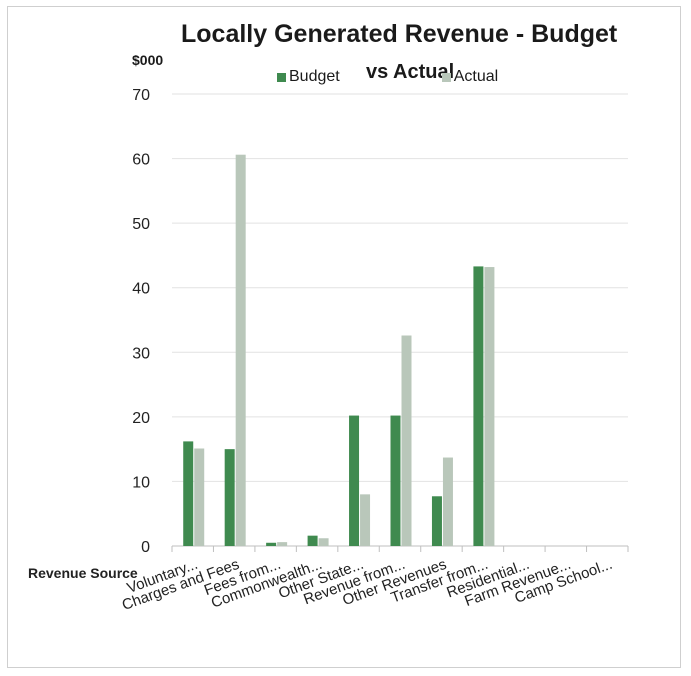  What do you see at coordinates (141, 160) in the screenshot?
I see `y-tick-label: 60` at bounding box center [141, 160].